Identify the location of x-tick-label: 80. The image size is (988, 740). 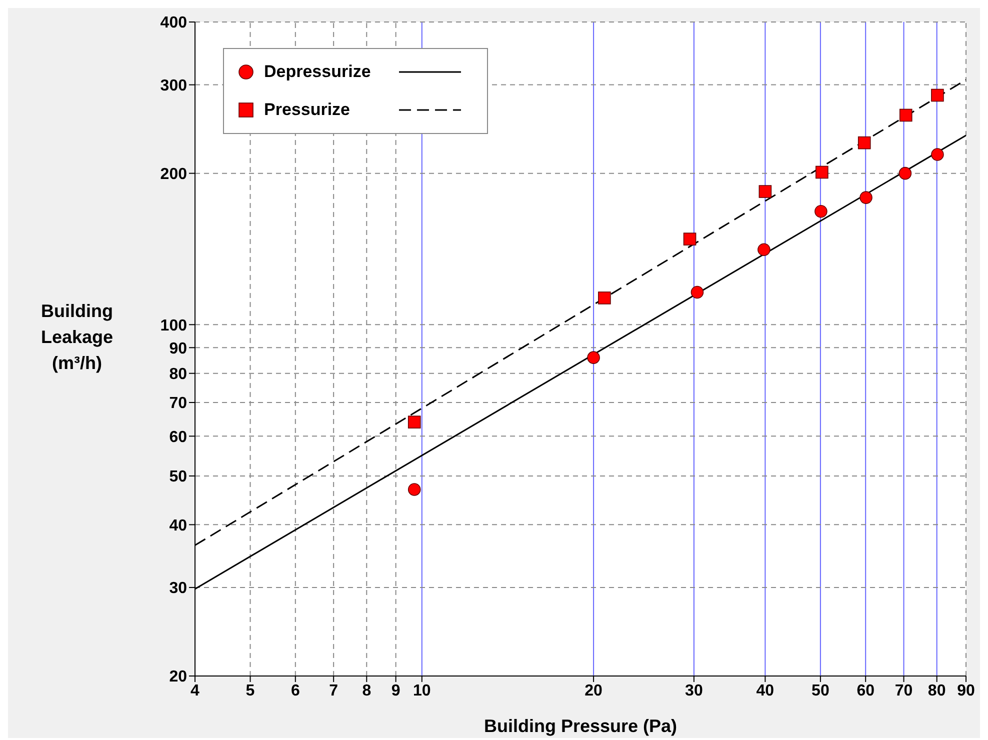
(937, 691).